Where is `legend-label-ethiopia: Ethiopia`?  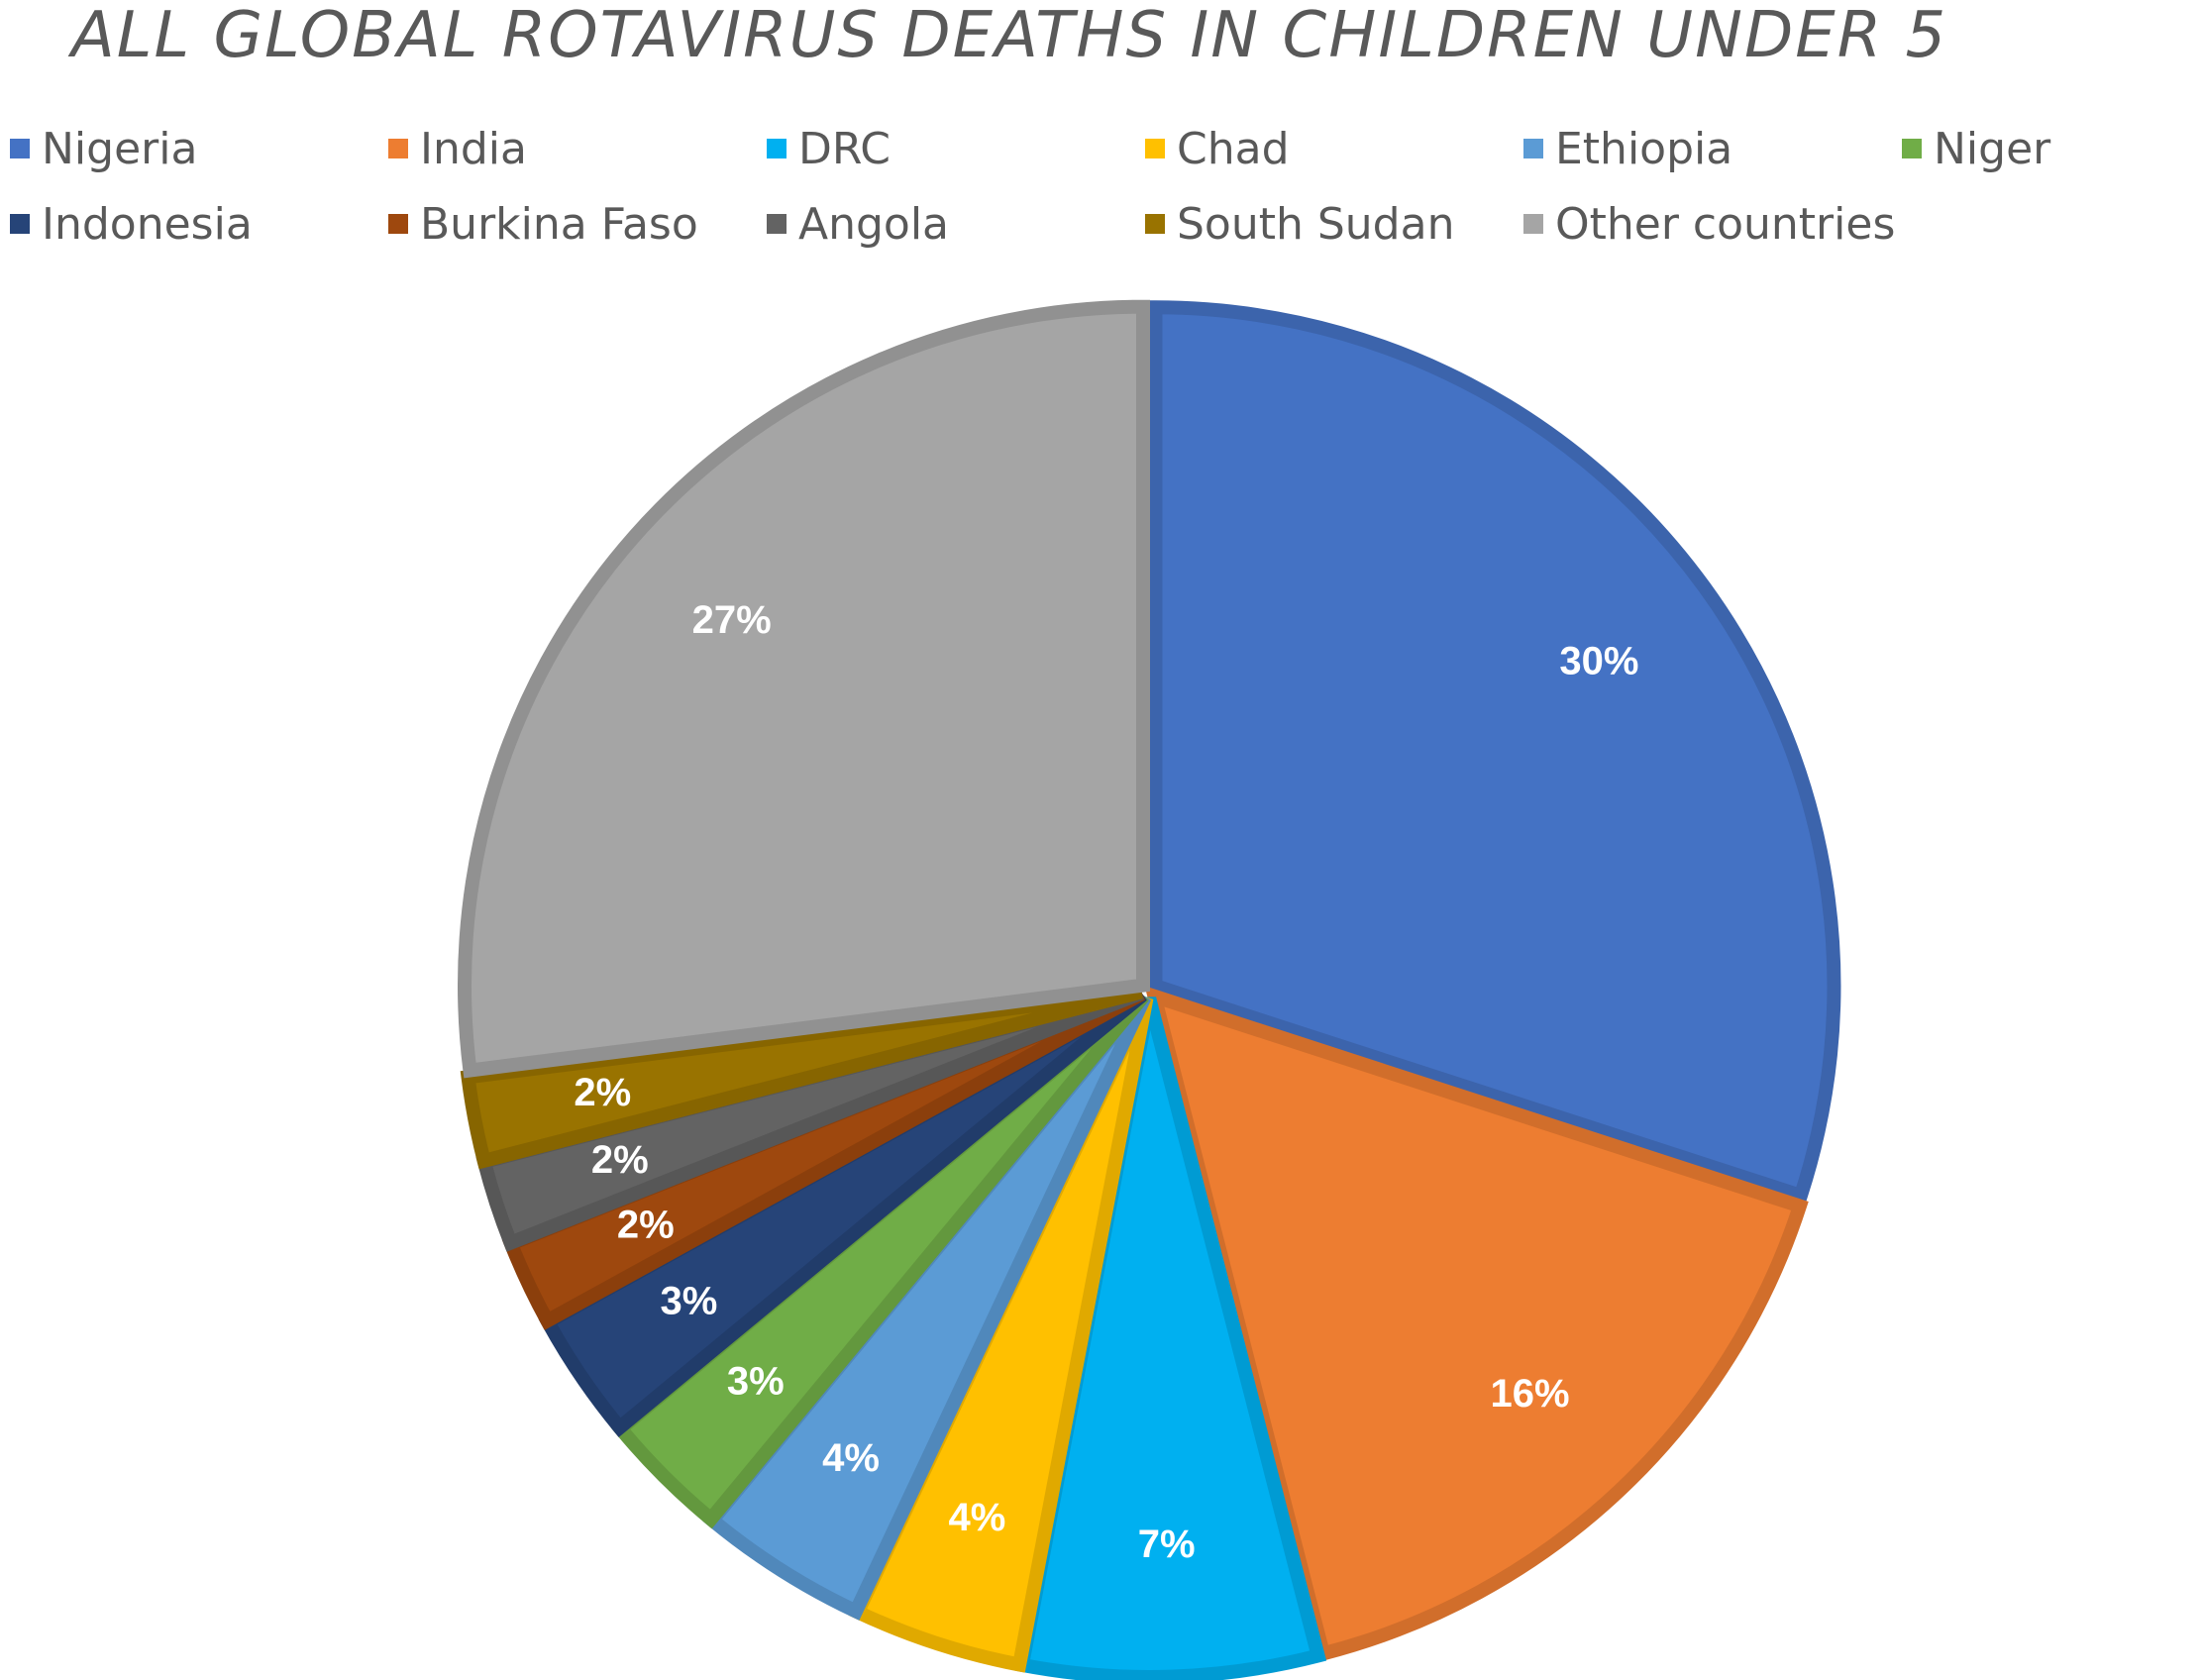 legend-label-ethiopia: Ethiopia is located at coordinates (1644, 148).